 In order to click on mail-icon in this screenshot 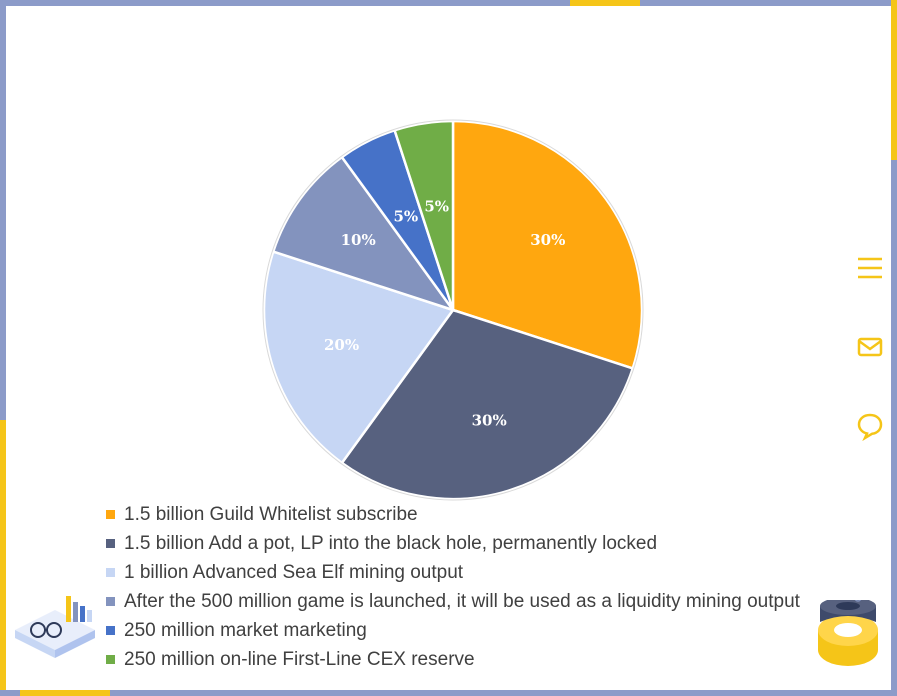, I will do `click(870, 347)`.